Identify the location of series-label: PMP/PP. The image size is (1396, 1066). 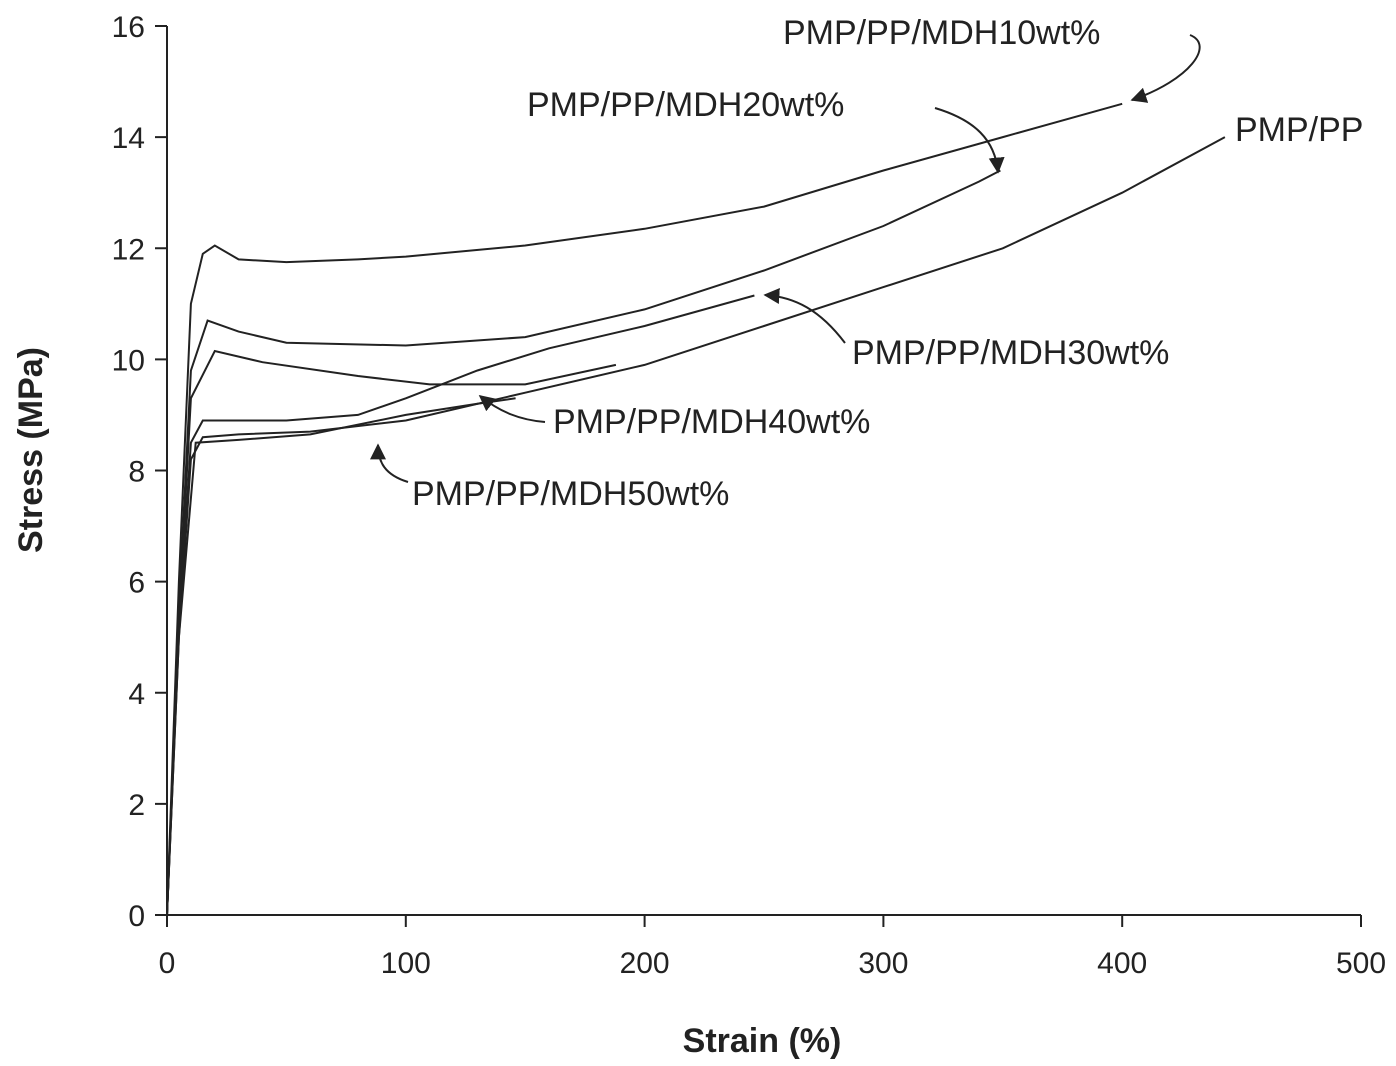
(1299, 130).